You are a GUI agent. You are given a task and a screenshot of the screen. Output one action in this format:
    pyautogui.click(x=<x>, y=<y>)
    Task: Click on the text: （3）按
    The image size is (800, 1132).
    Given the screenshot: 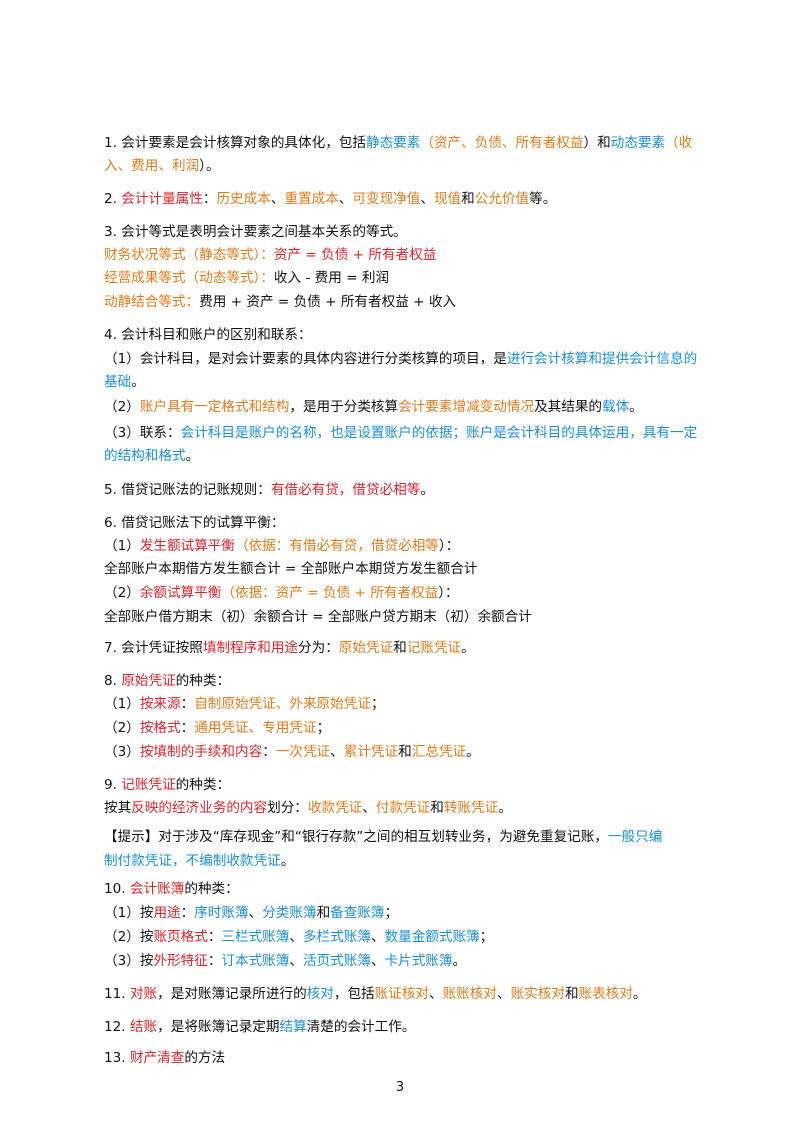 What is the action you would take?
    pyautogui.click(x=129, y=961)
    